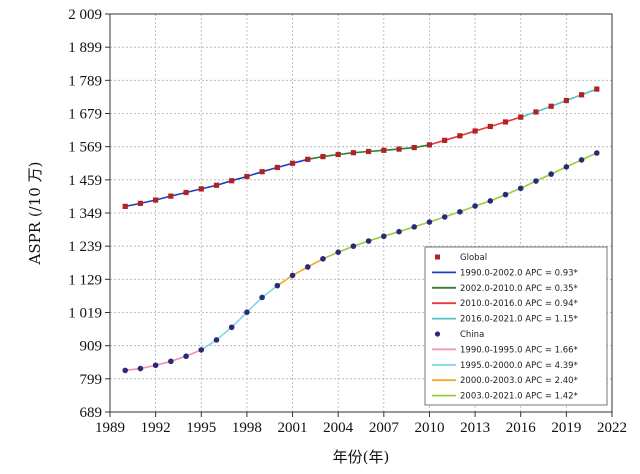  What do you see at coordinates (473, 258) in the screenshot?
I see `legend-label-global: Global` at bounding box center [473, 258].